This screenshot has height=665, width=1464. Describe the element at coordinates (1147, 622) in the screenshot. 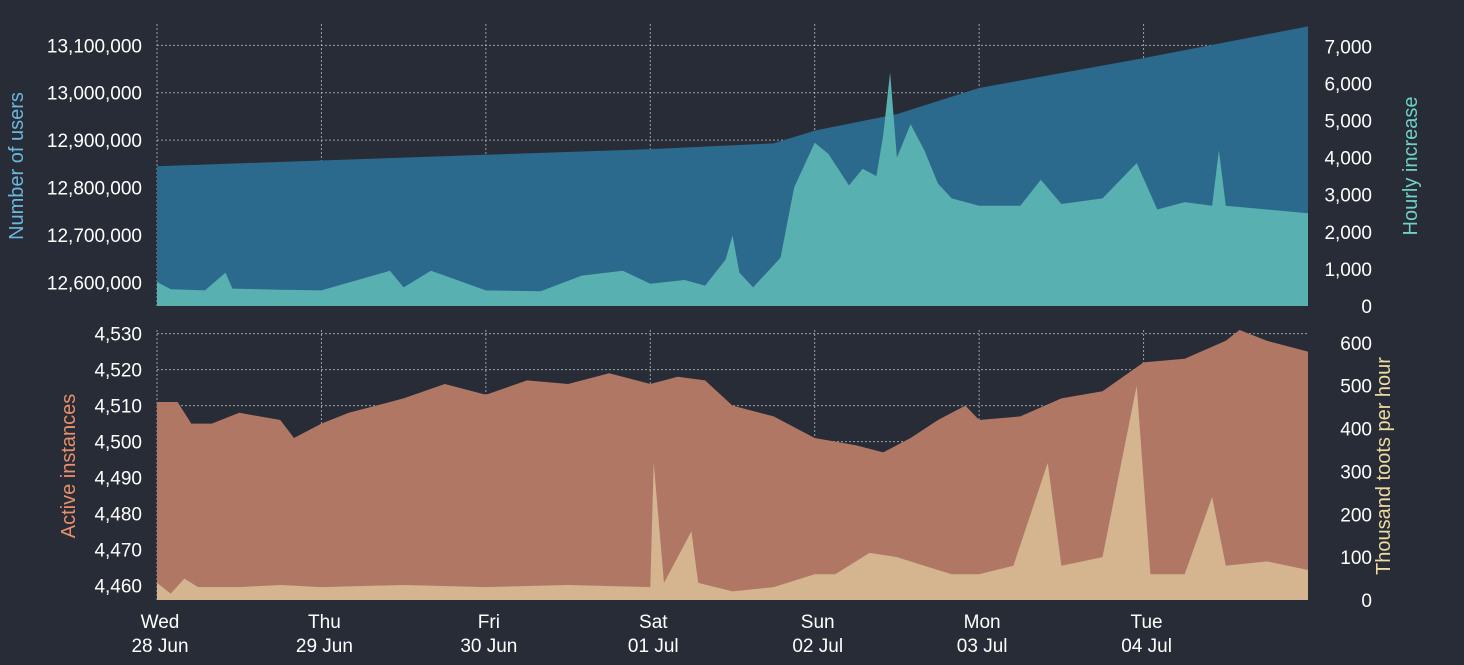

I see `x-tick-day: Tue` at that location.